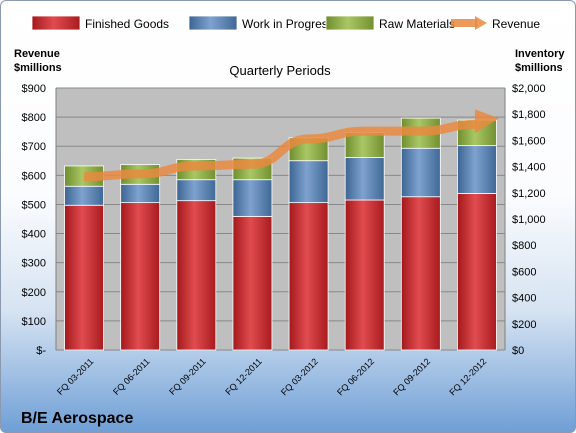 This screenshot has height=433, width=576. Describe the element at coordinates (34, 176) in the screenshot. I see `left-tick-label: $600` at that location.